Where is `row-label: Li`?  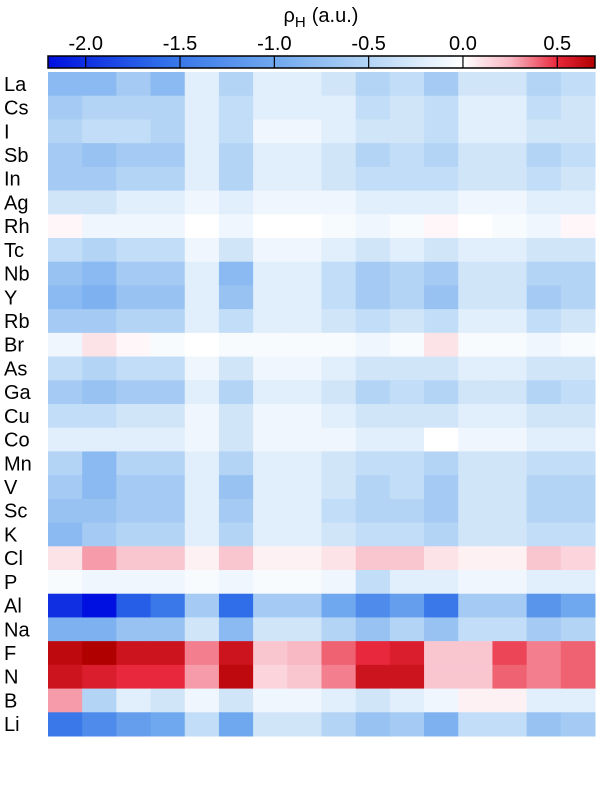 row-label: Li is located at coordinates (12, 725).